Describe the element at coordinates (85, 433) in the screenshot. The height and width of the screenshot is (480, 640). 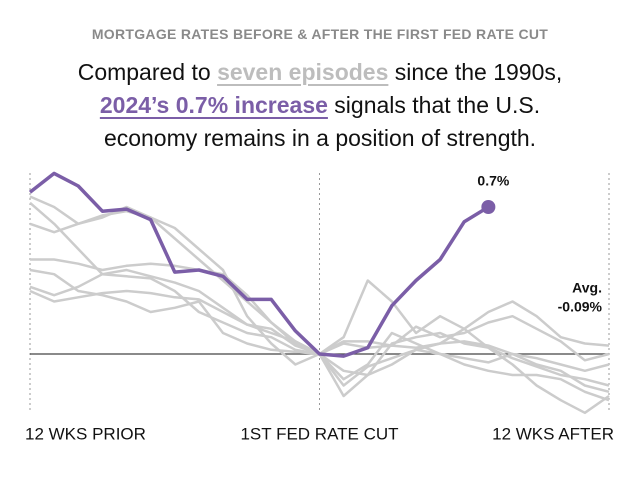
I see `x-tick-label: 12 WKS PRIOR` at that location.